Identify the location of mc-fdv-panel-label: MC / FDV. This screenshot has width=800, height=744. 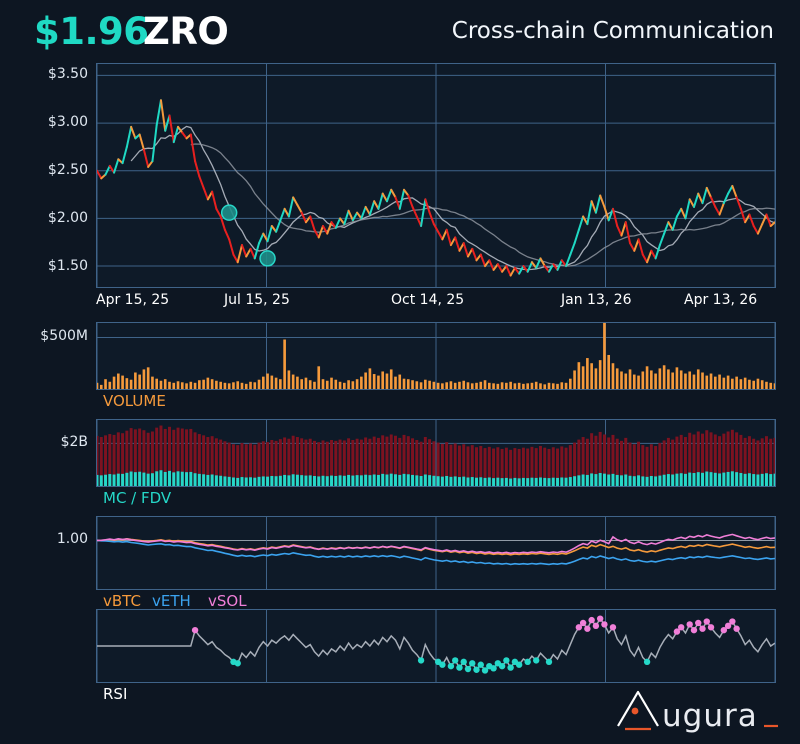
(137, 498).